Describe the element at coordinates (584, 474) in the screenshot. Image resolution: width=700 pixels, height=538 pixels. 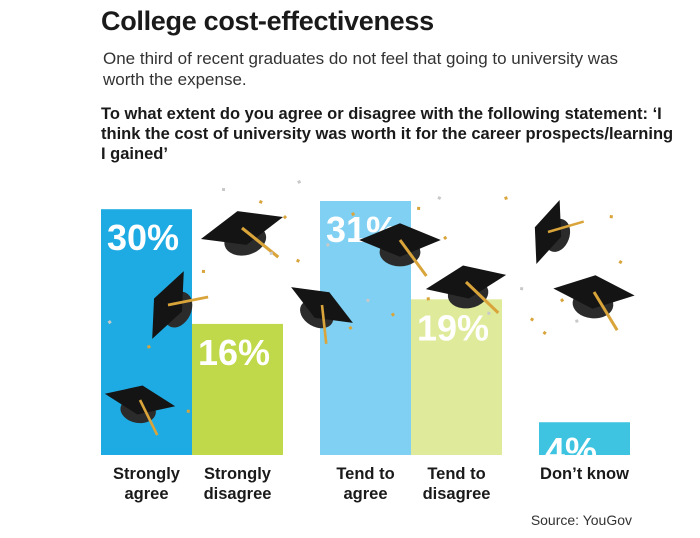
I see `category-label-5: Don’t know` at that location.